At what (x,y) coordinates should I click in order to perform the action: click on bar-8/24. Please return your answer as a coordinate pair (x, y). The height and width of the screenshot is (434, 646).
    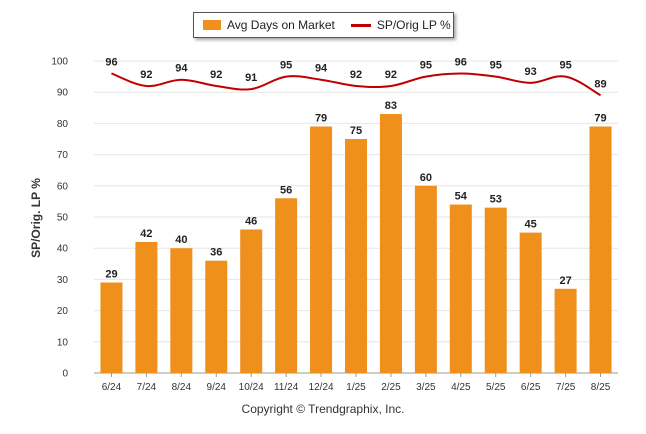
    Looking at the image, I should click on (181, 310).